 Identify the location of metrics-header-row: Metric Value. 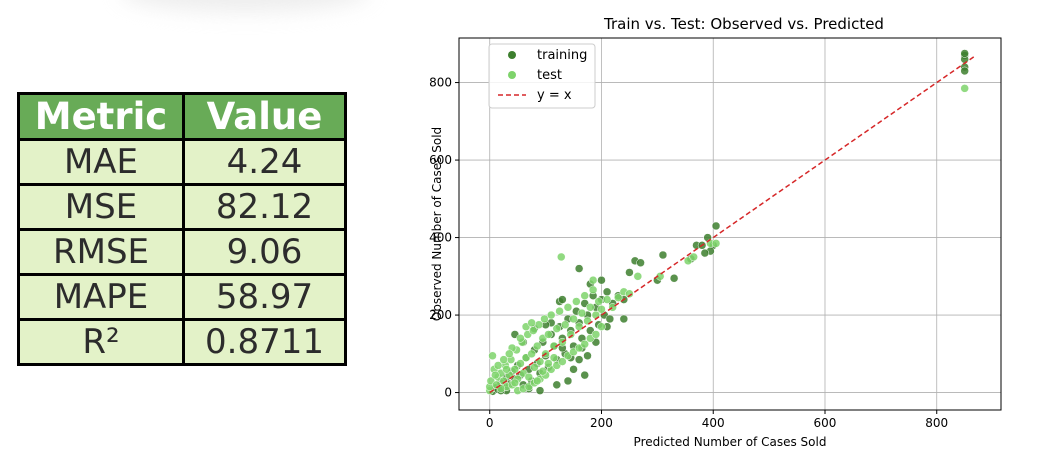
(182, 116).